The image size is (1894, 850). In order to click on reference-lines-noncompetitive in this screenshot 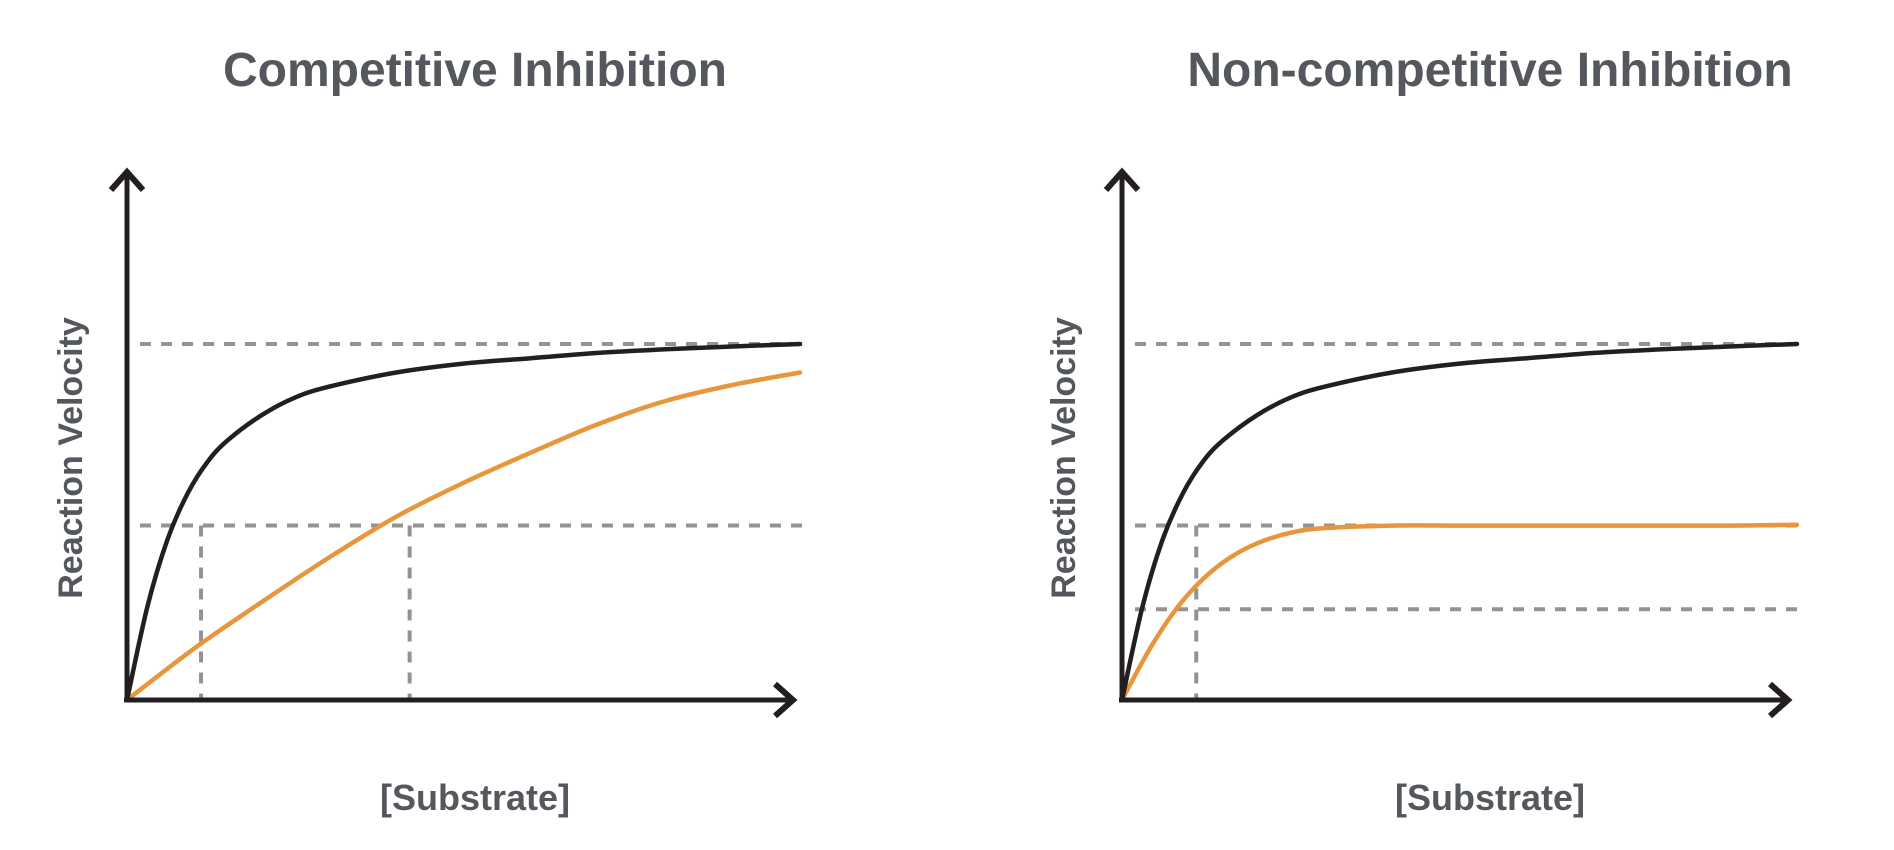, I will do `click(1466, 521)`.